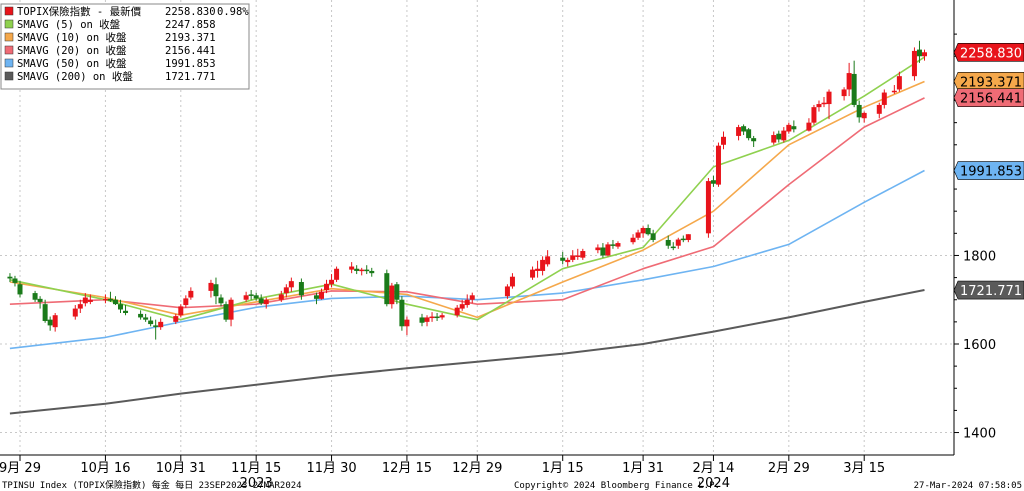 This screenshot has width=1024, height=491. Describe the element at coordinates (20, 468) in the screenshot. I see `x-tick-label: 9月 29` at that location.